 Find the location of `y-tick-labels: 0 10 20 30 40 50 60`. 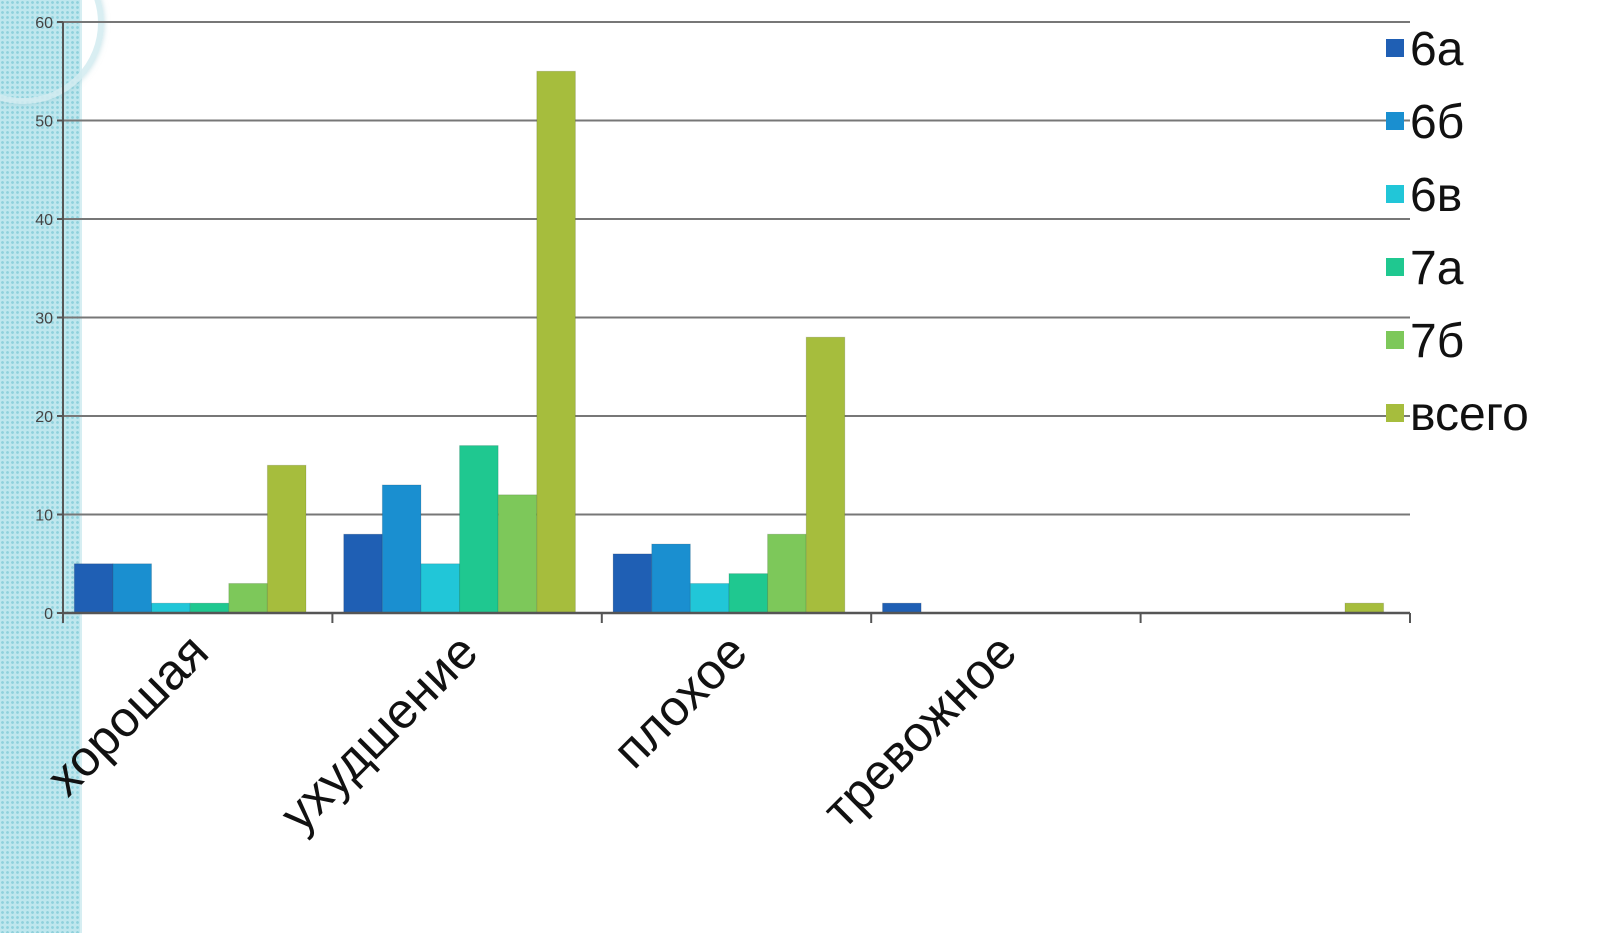

y-tick-labels: 0 10 20 30 40 50 60 is located at coordinates (44, 319).